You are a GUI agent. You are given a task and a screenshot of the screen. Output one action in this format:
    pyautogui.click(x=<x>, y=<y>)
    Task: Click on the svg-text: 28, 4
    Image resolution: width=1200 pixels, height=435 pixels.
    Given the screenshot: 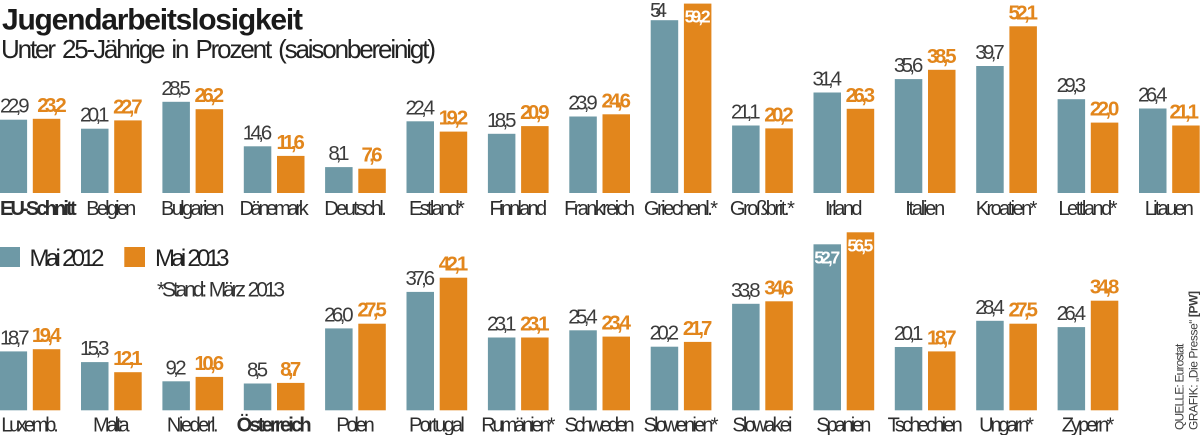 What is the action you would take?
    pyautogui.click(x=990, y=308)
    